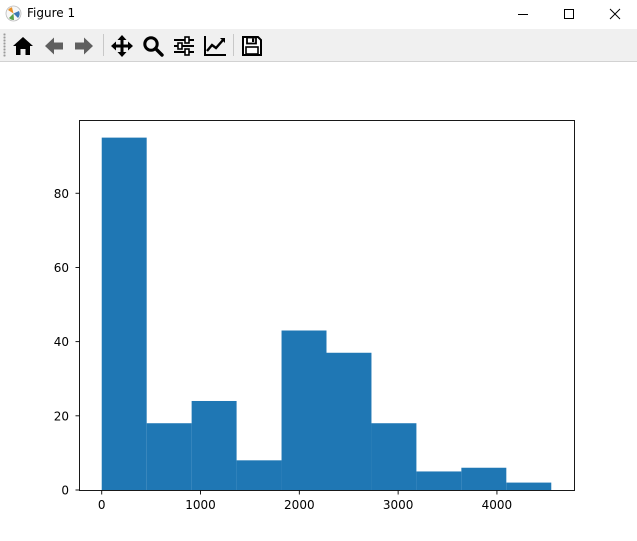 This screenshot has width=637, height=541. Describe the element at coordinates (65, 491) in the screenshot. I see `y-tick-label: 0` at that location.